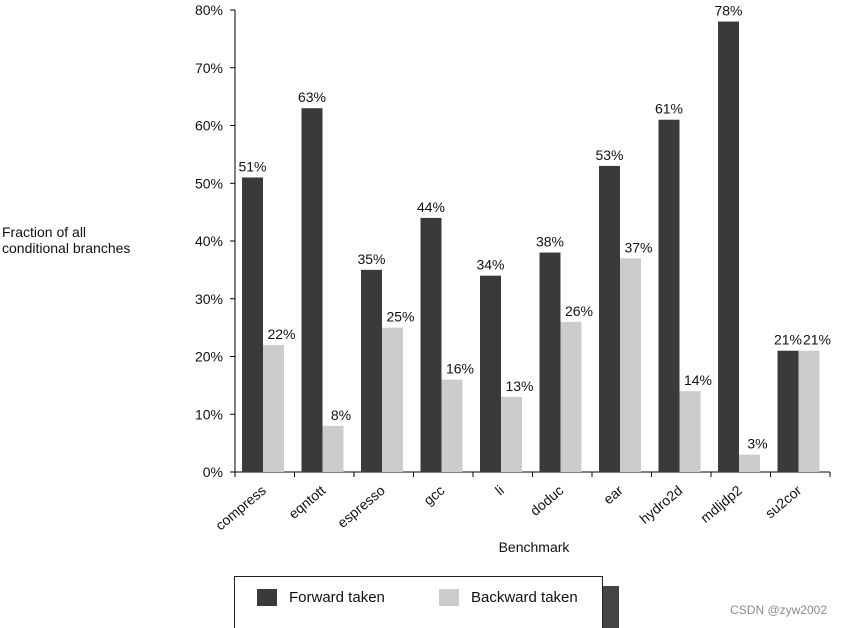  What do you see at coordinates (809, 411) in the screenshot?
I see `bar-backward-su2cor` at bounding box center [809, 411].